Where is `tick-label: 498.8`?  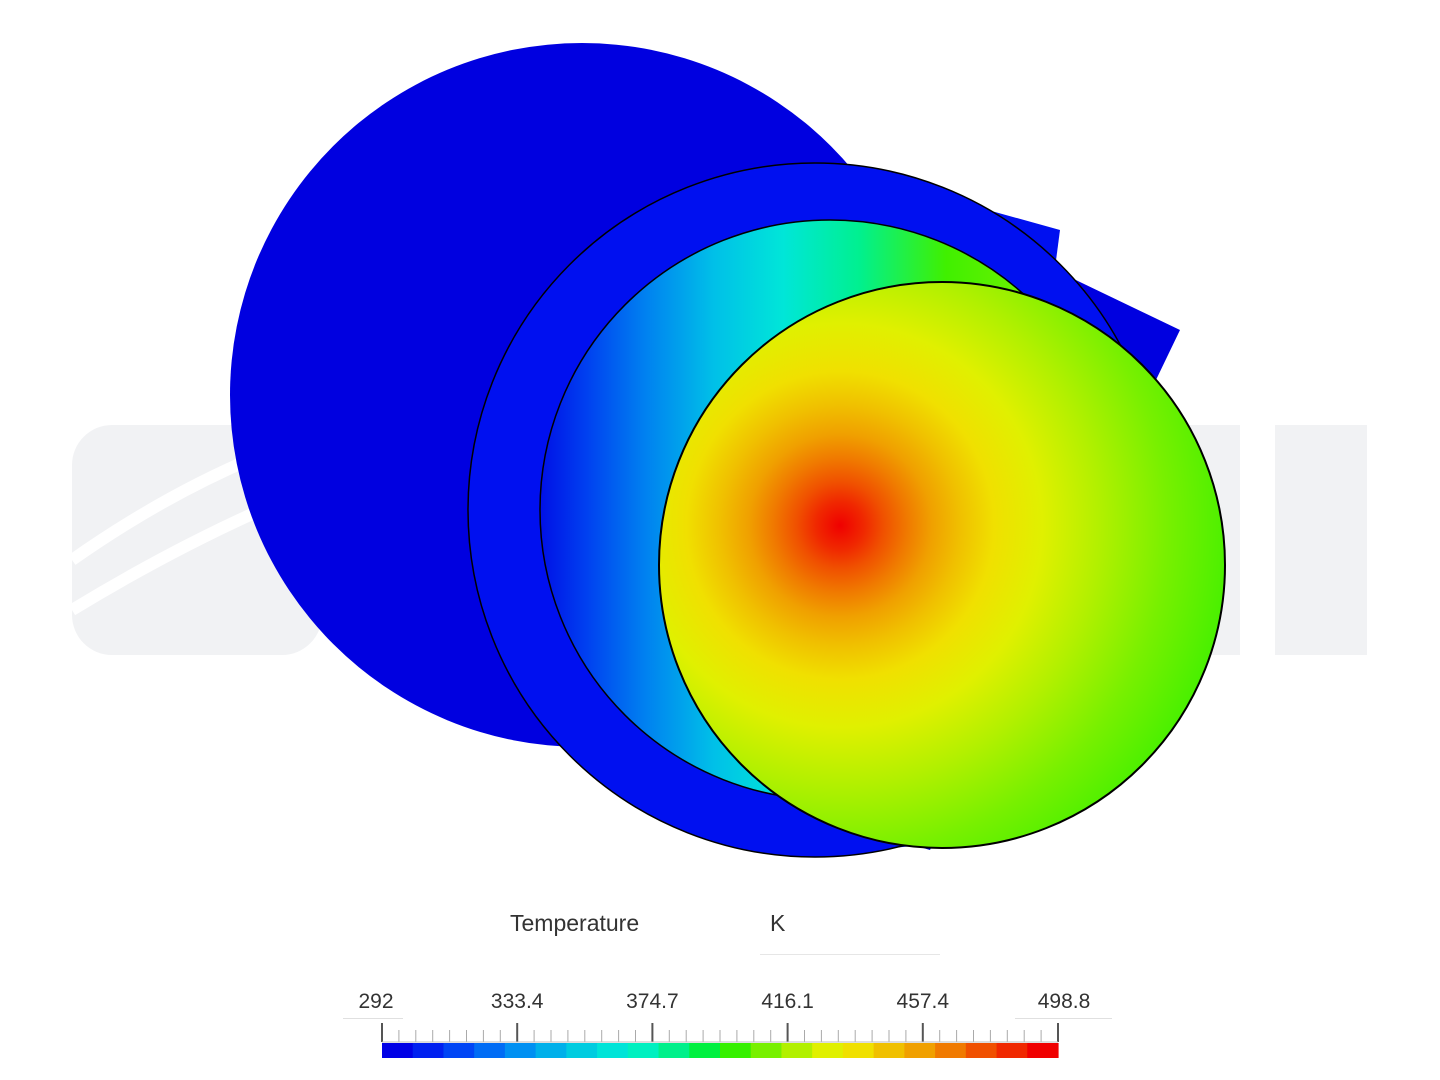 tick-label: 498.8 is located at coordinates (1064, 1001).